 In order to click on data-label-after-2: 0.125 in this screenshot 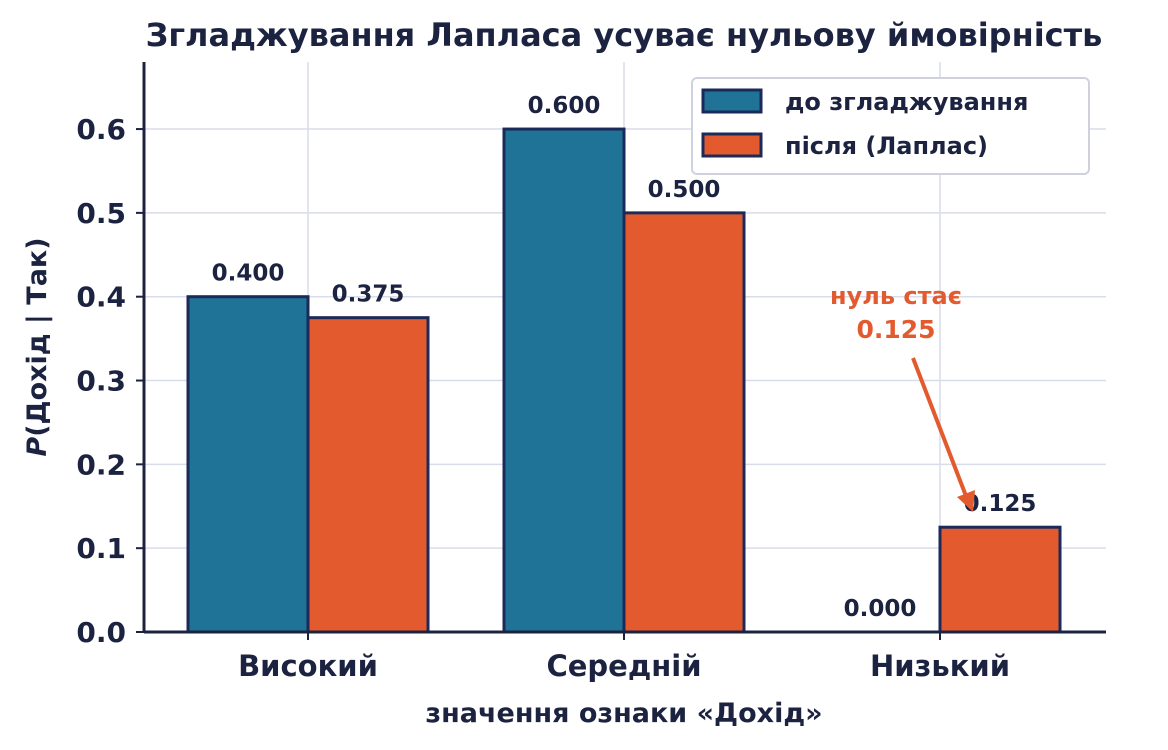, I will do `click(1000, 504)`.